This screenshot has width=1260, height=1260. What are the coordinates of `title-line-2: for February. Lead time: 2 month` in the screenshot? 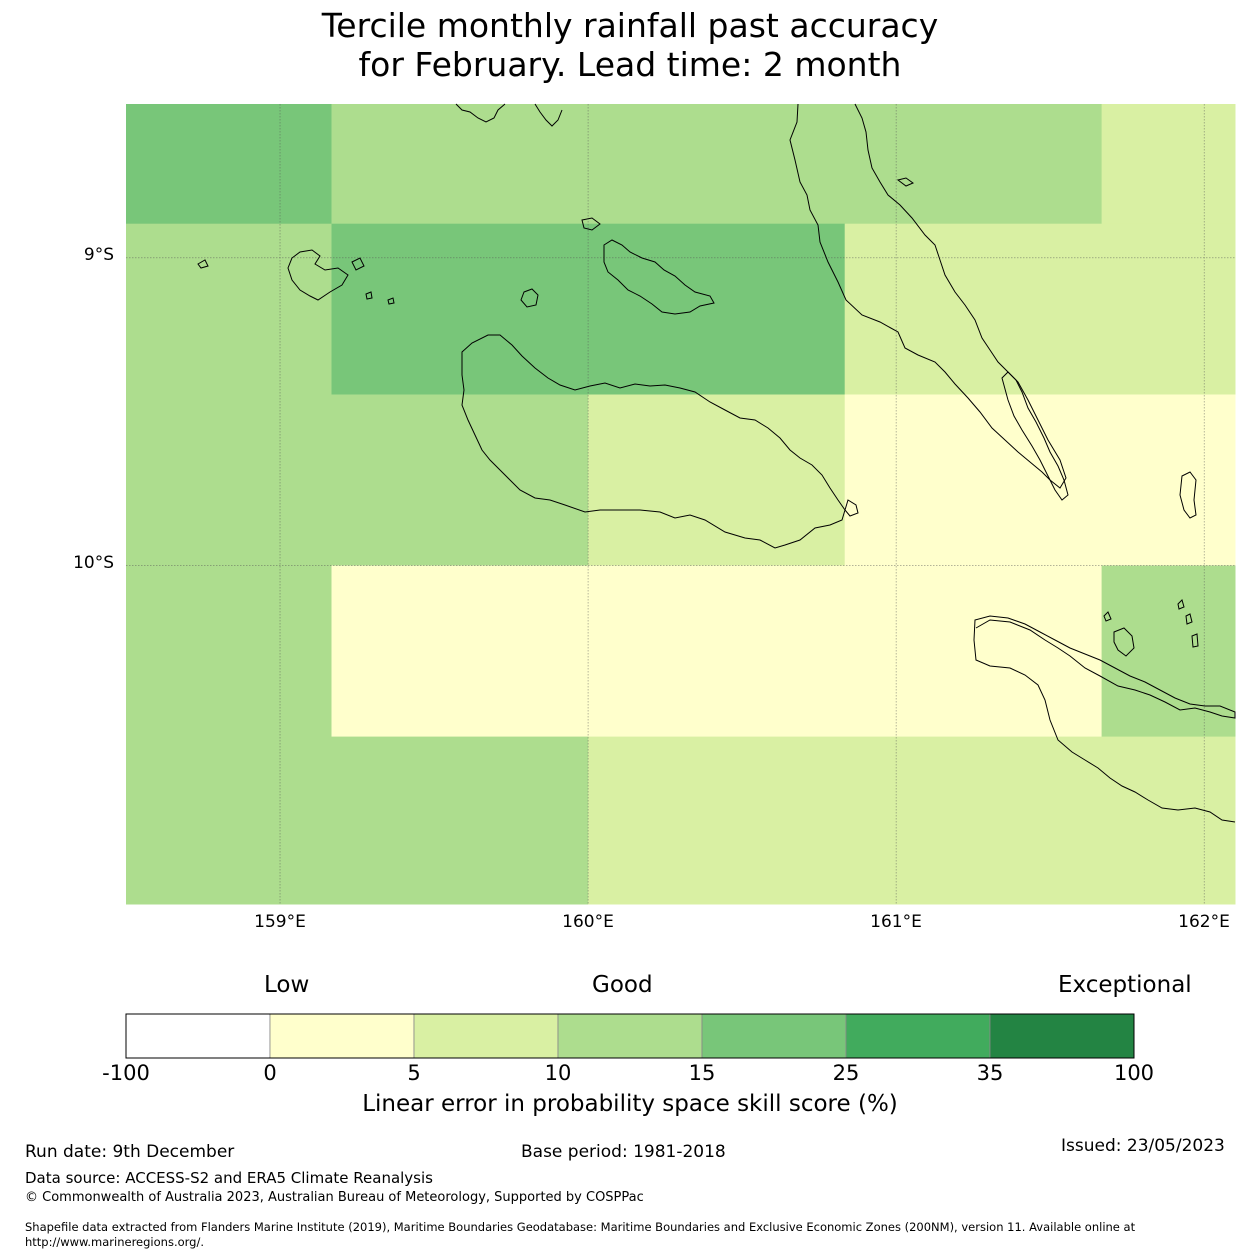 It's located at (630, 64).